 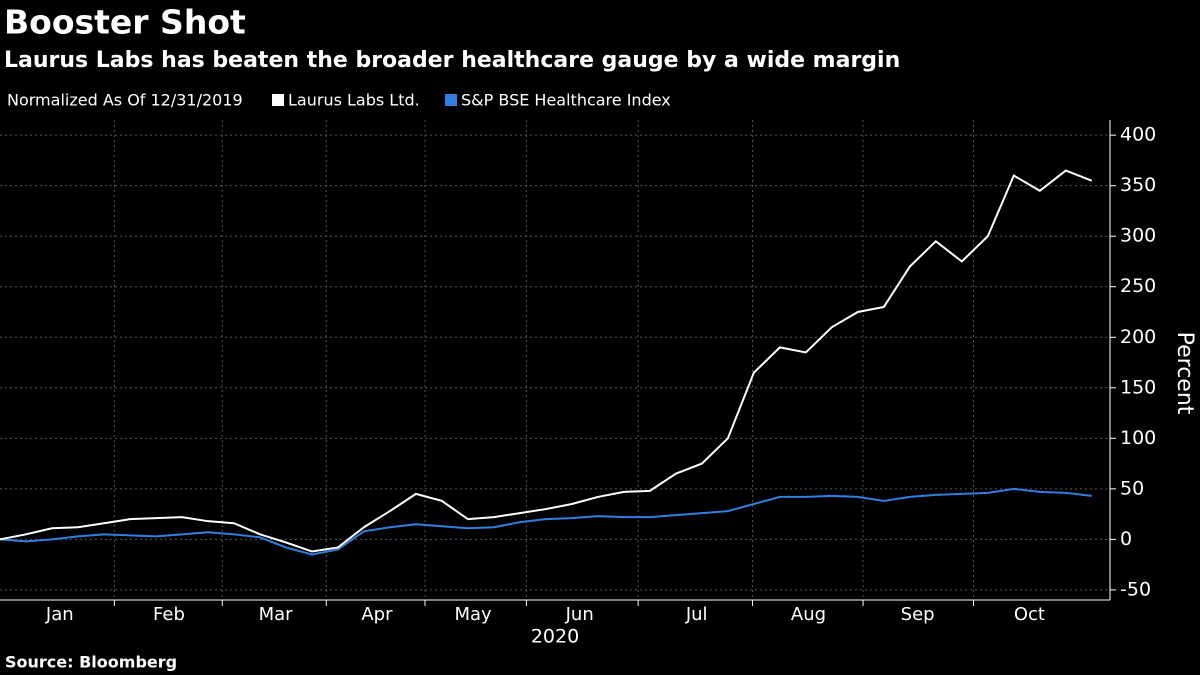 I want to click on x-tick-label: Mar, so click(x=276, y=614).